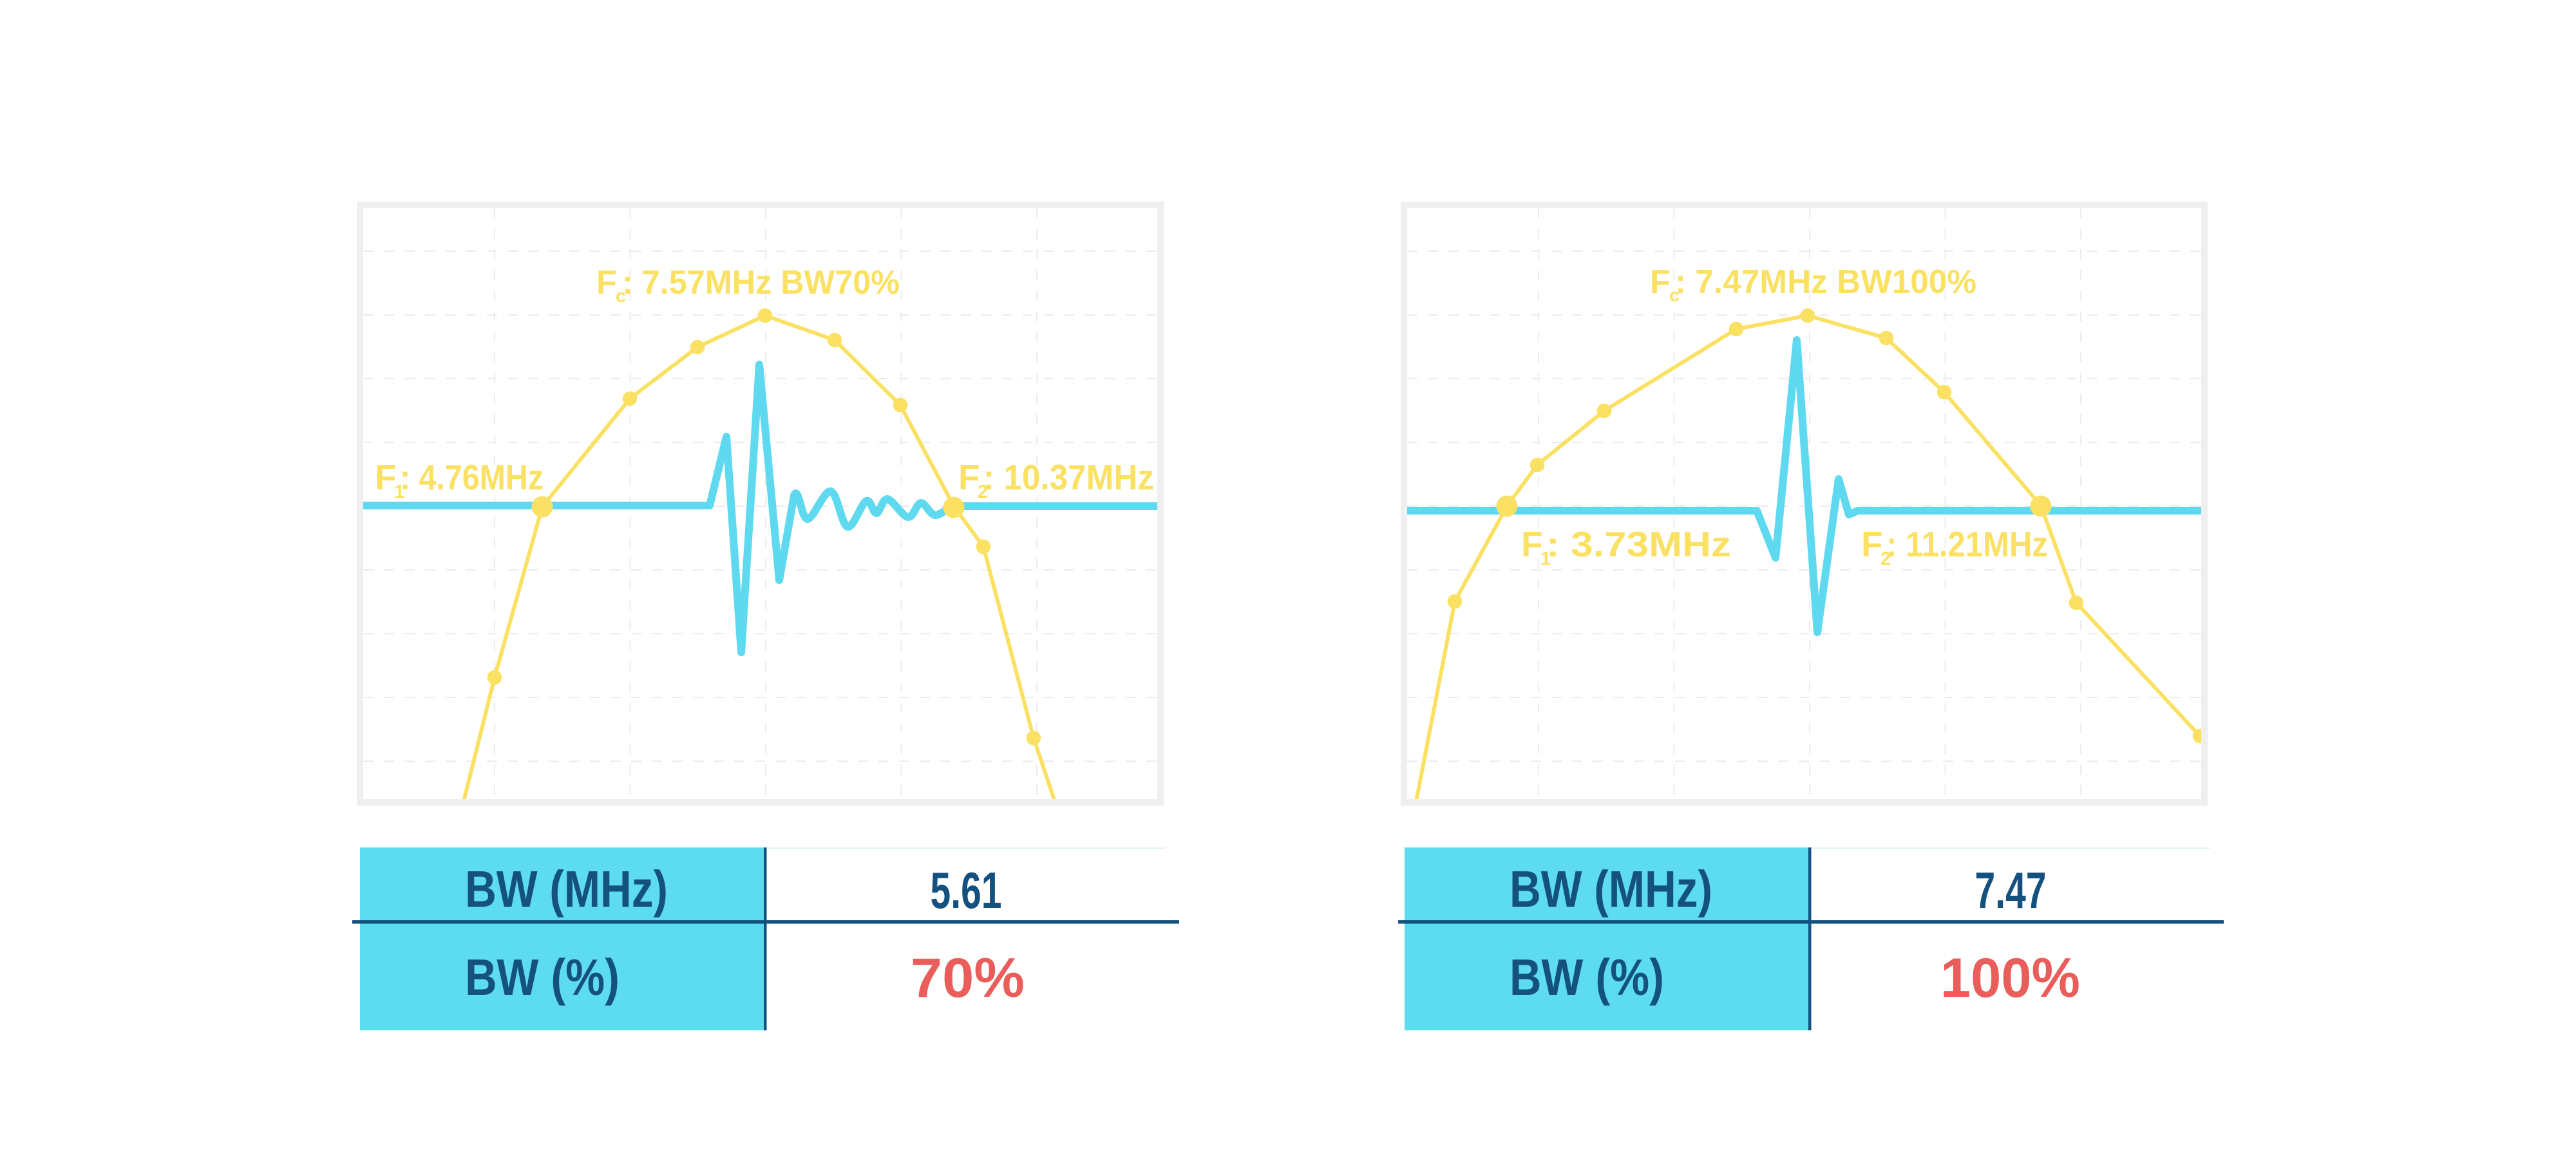 The width and height of the screenshot is (2576, 1154). What do you see at coordinates (472, 477) in the screenshot?
I see `svg-text:: 4.76MHz: : 4.76MHz` at bounding box center [472, 477].